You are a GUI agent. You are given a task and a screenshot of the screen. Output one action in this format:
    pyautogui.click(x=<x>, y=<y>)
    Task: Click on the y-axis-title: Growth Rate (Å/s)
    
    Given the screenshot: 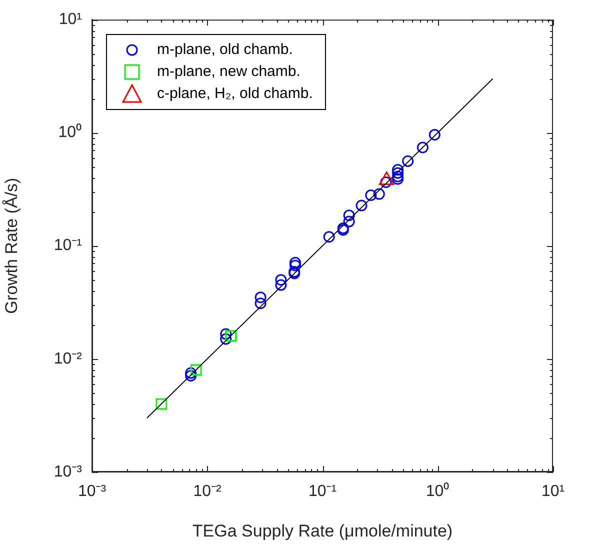 What is the action you would take?
    pyautogui.click(x=11, y=246)
    